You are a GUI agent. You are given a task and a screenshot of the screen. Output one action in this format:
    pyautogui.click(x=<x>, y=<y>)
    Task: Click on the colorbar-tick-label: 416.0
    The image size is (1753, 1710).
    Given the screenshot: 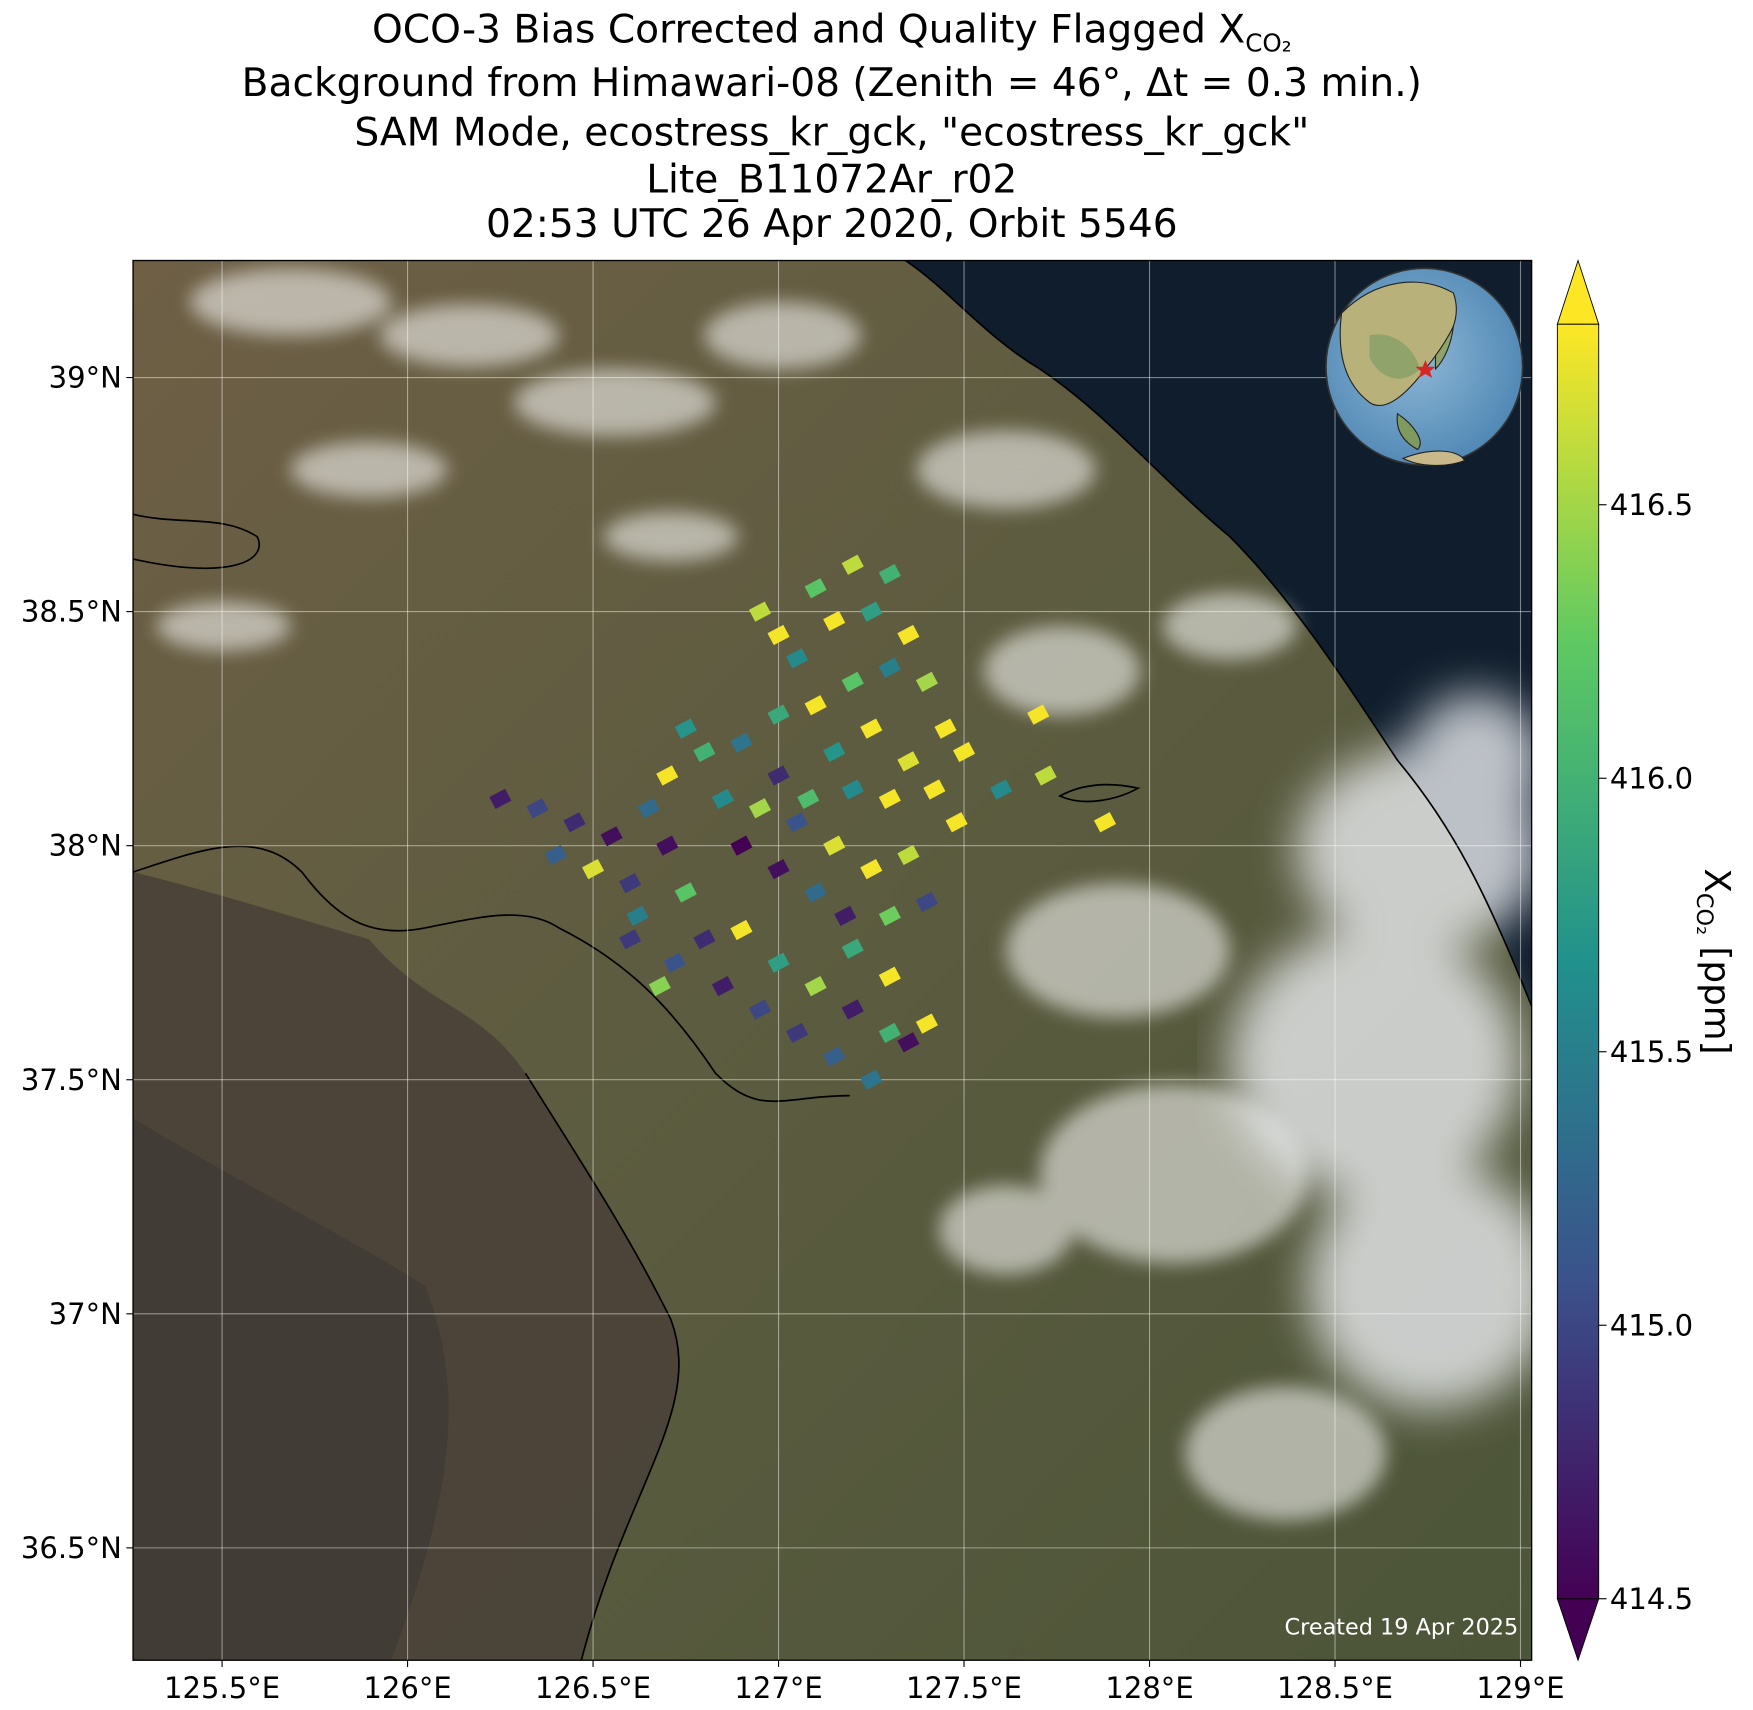 What is the action you would take?
    pyautogui.click(x=1651, y=778)
    